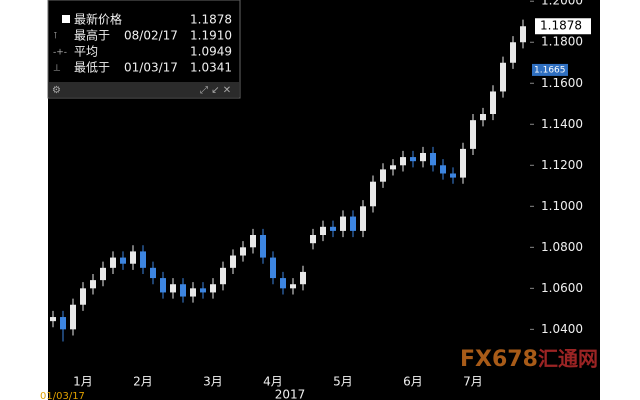 The image size is (640, 400). I want to click on x-tick-label: 4月, so click(273, 382).